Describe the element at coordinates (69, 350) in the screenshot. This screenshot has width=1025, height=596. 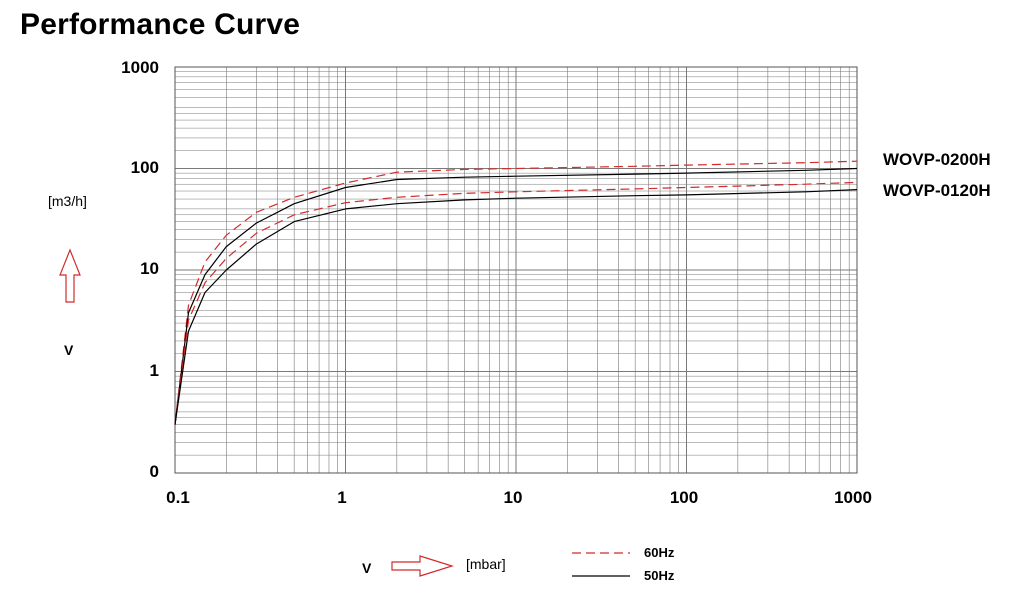
I see `y-axis-variable: V` at that location.